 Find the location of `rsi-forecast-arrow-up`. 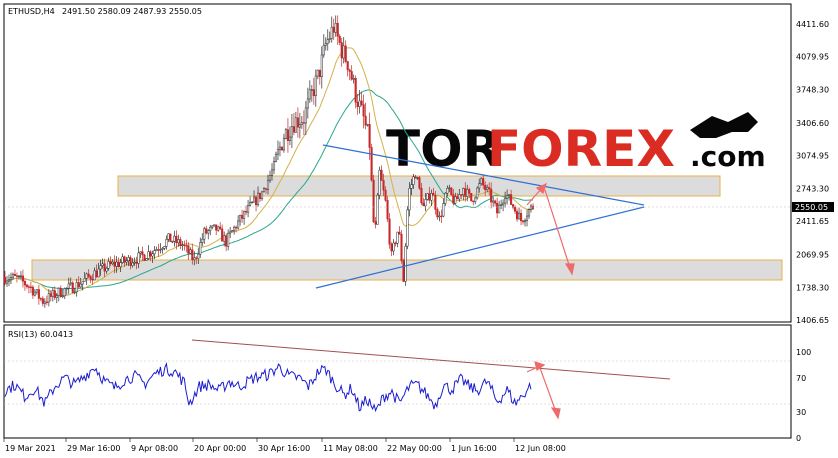

rsi-forecast-arrow-up is located at coordinates (536, 367).